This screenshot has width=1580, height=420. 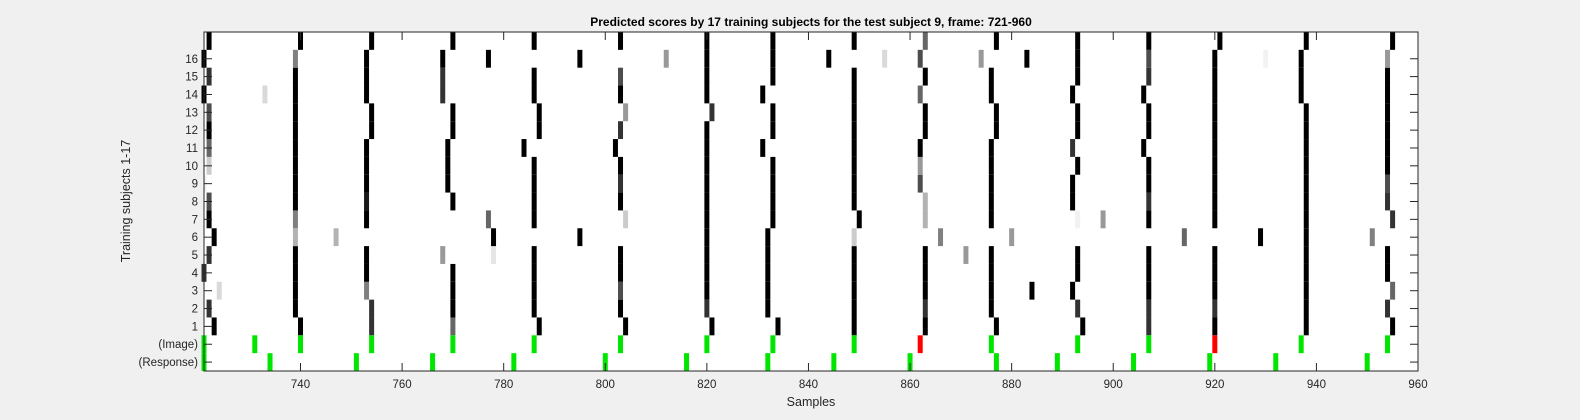 What do you see at coordinates (126, 201) in the screenshot?
I see `y-axis-label: Training subjects 1-17` at bounding box center [126, 201].